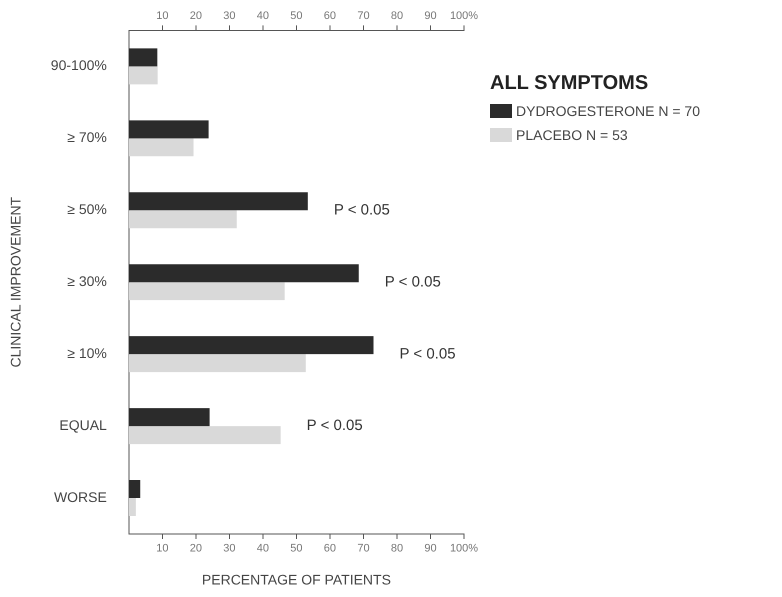 Image resolution: width=782 pixels, height=597 pixels. What do you see at coordinates (87, 353) in the screenshot?
I see `y-tick-label: ≥ 10%` at bounding box center [87, 353].